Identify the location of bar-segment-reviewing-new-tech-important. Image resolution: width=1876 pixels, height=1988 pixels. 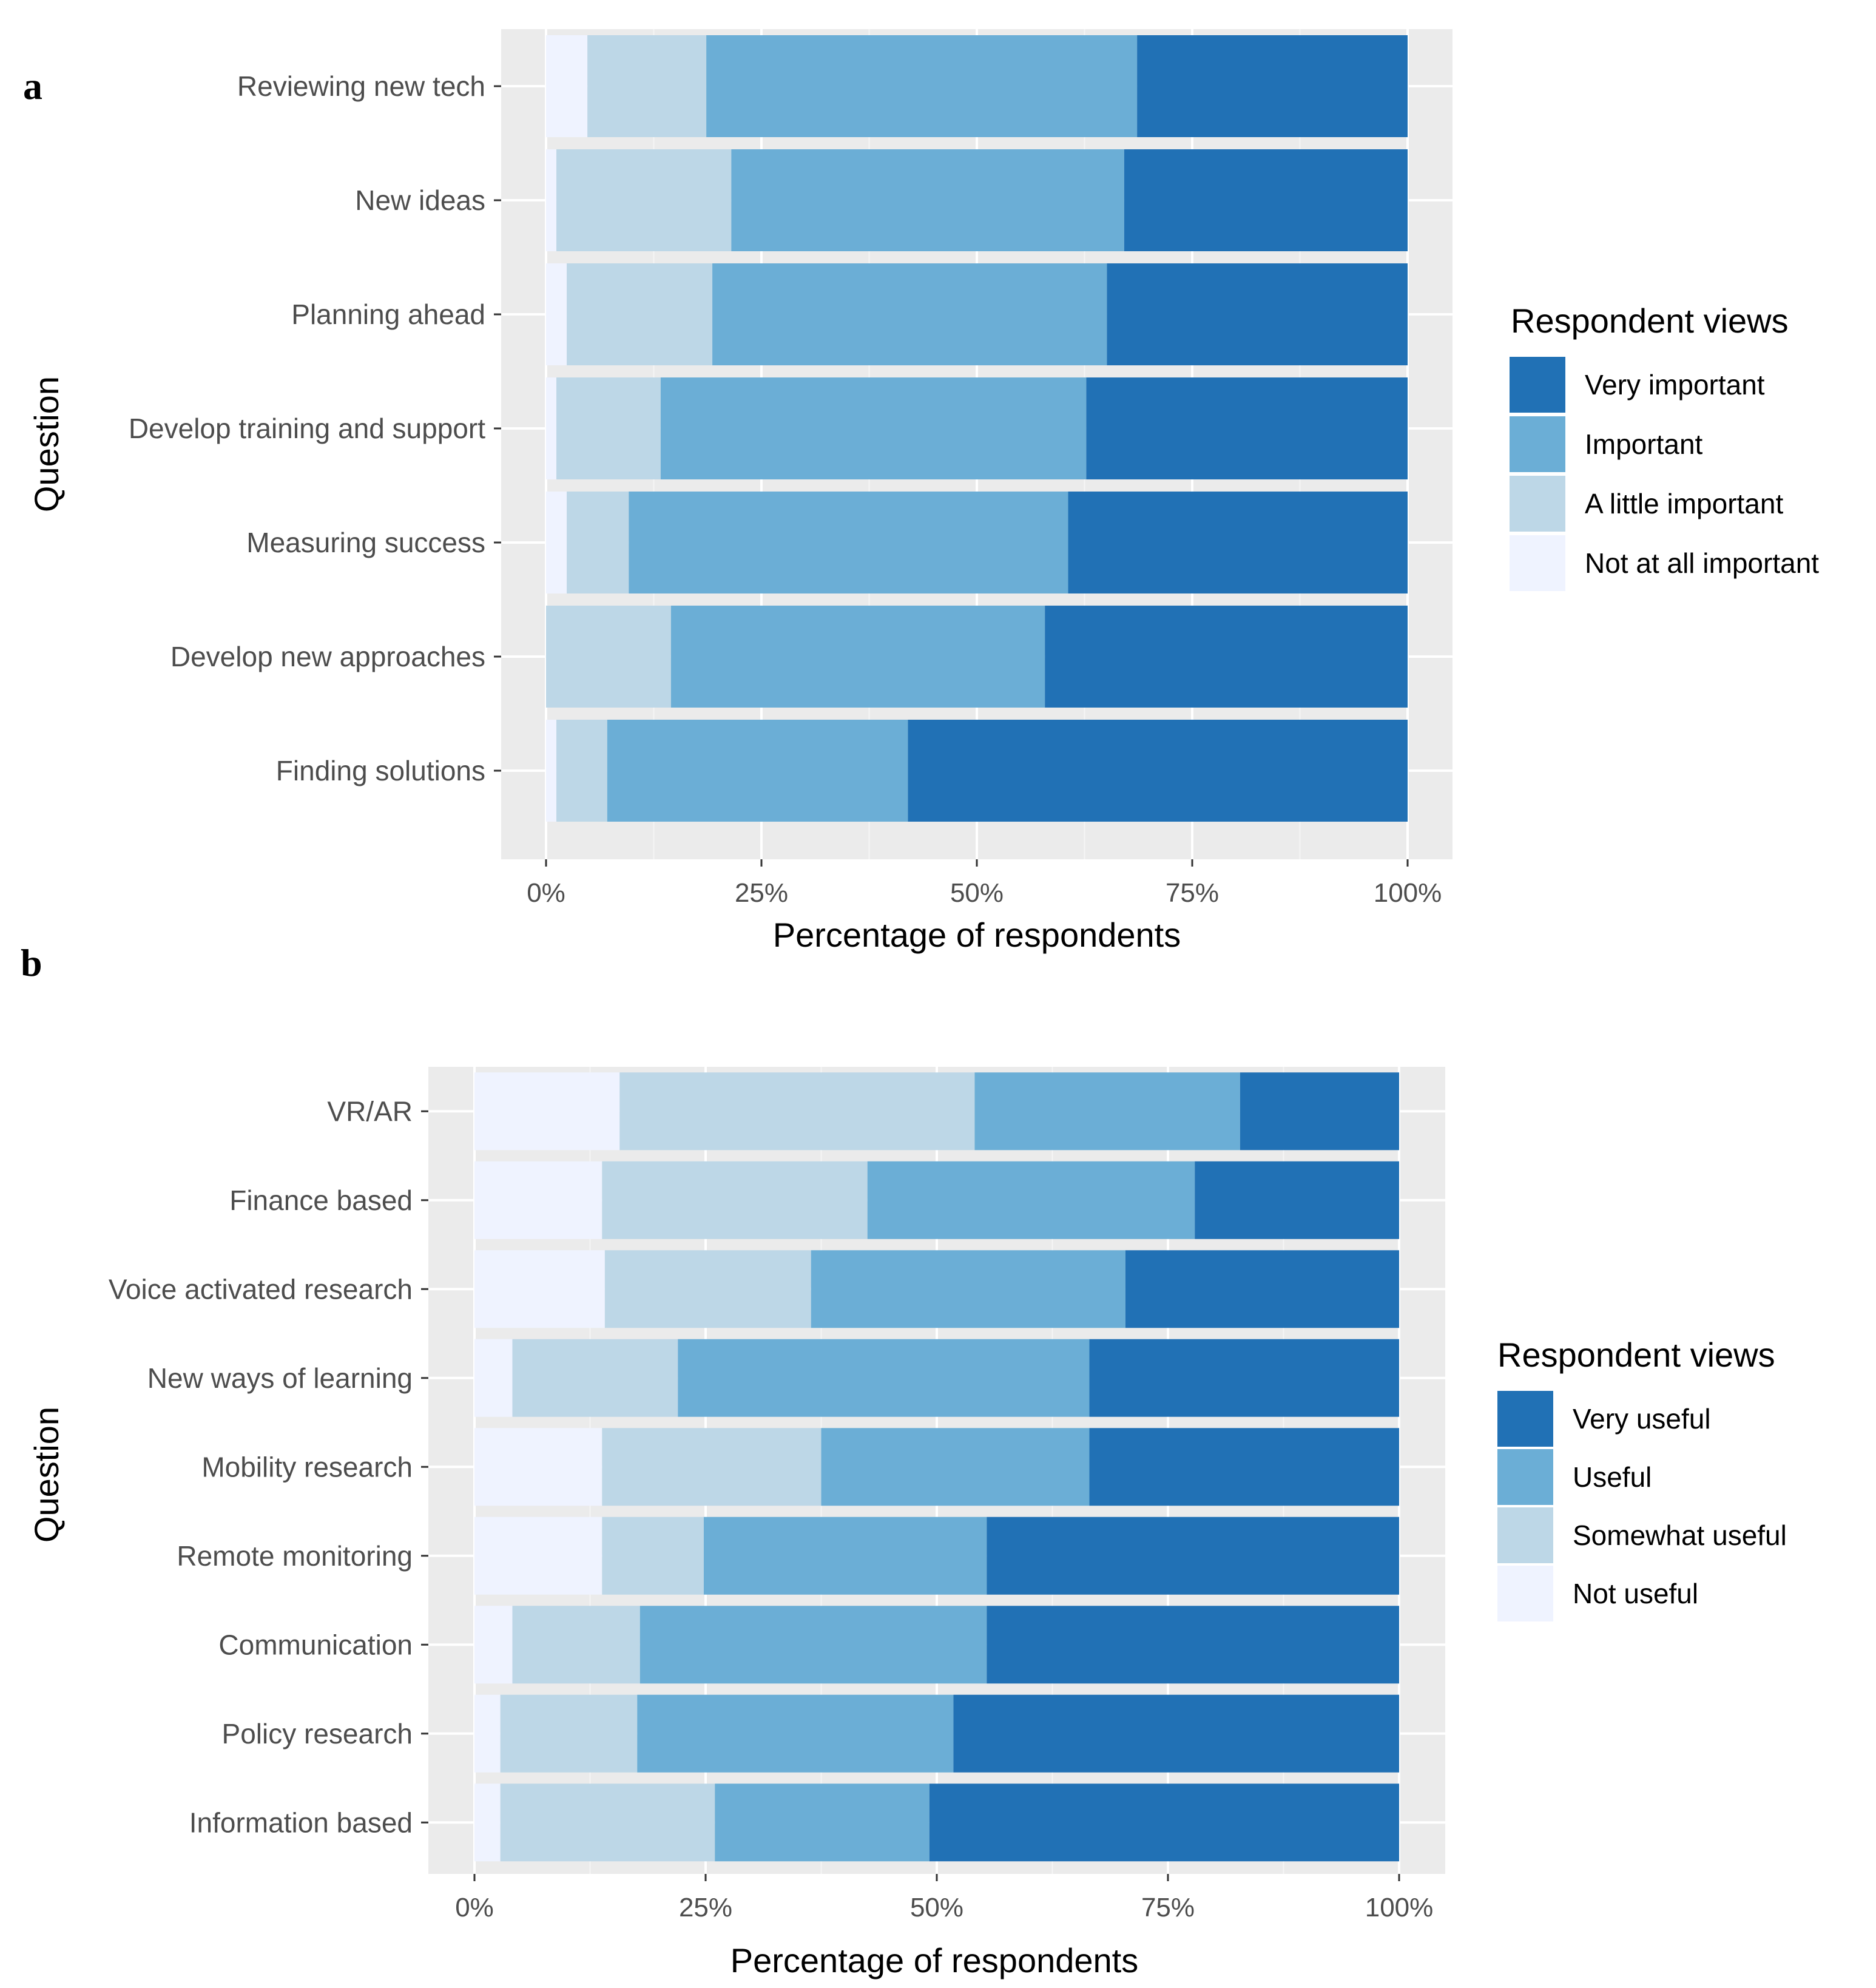
(922, 86).